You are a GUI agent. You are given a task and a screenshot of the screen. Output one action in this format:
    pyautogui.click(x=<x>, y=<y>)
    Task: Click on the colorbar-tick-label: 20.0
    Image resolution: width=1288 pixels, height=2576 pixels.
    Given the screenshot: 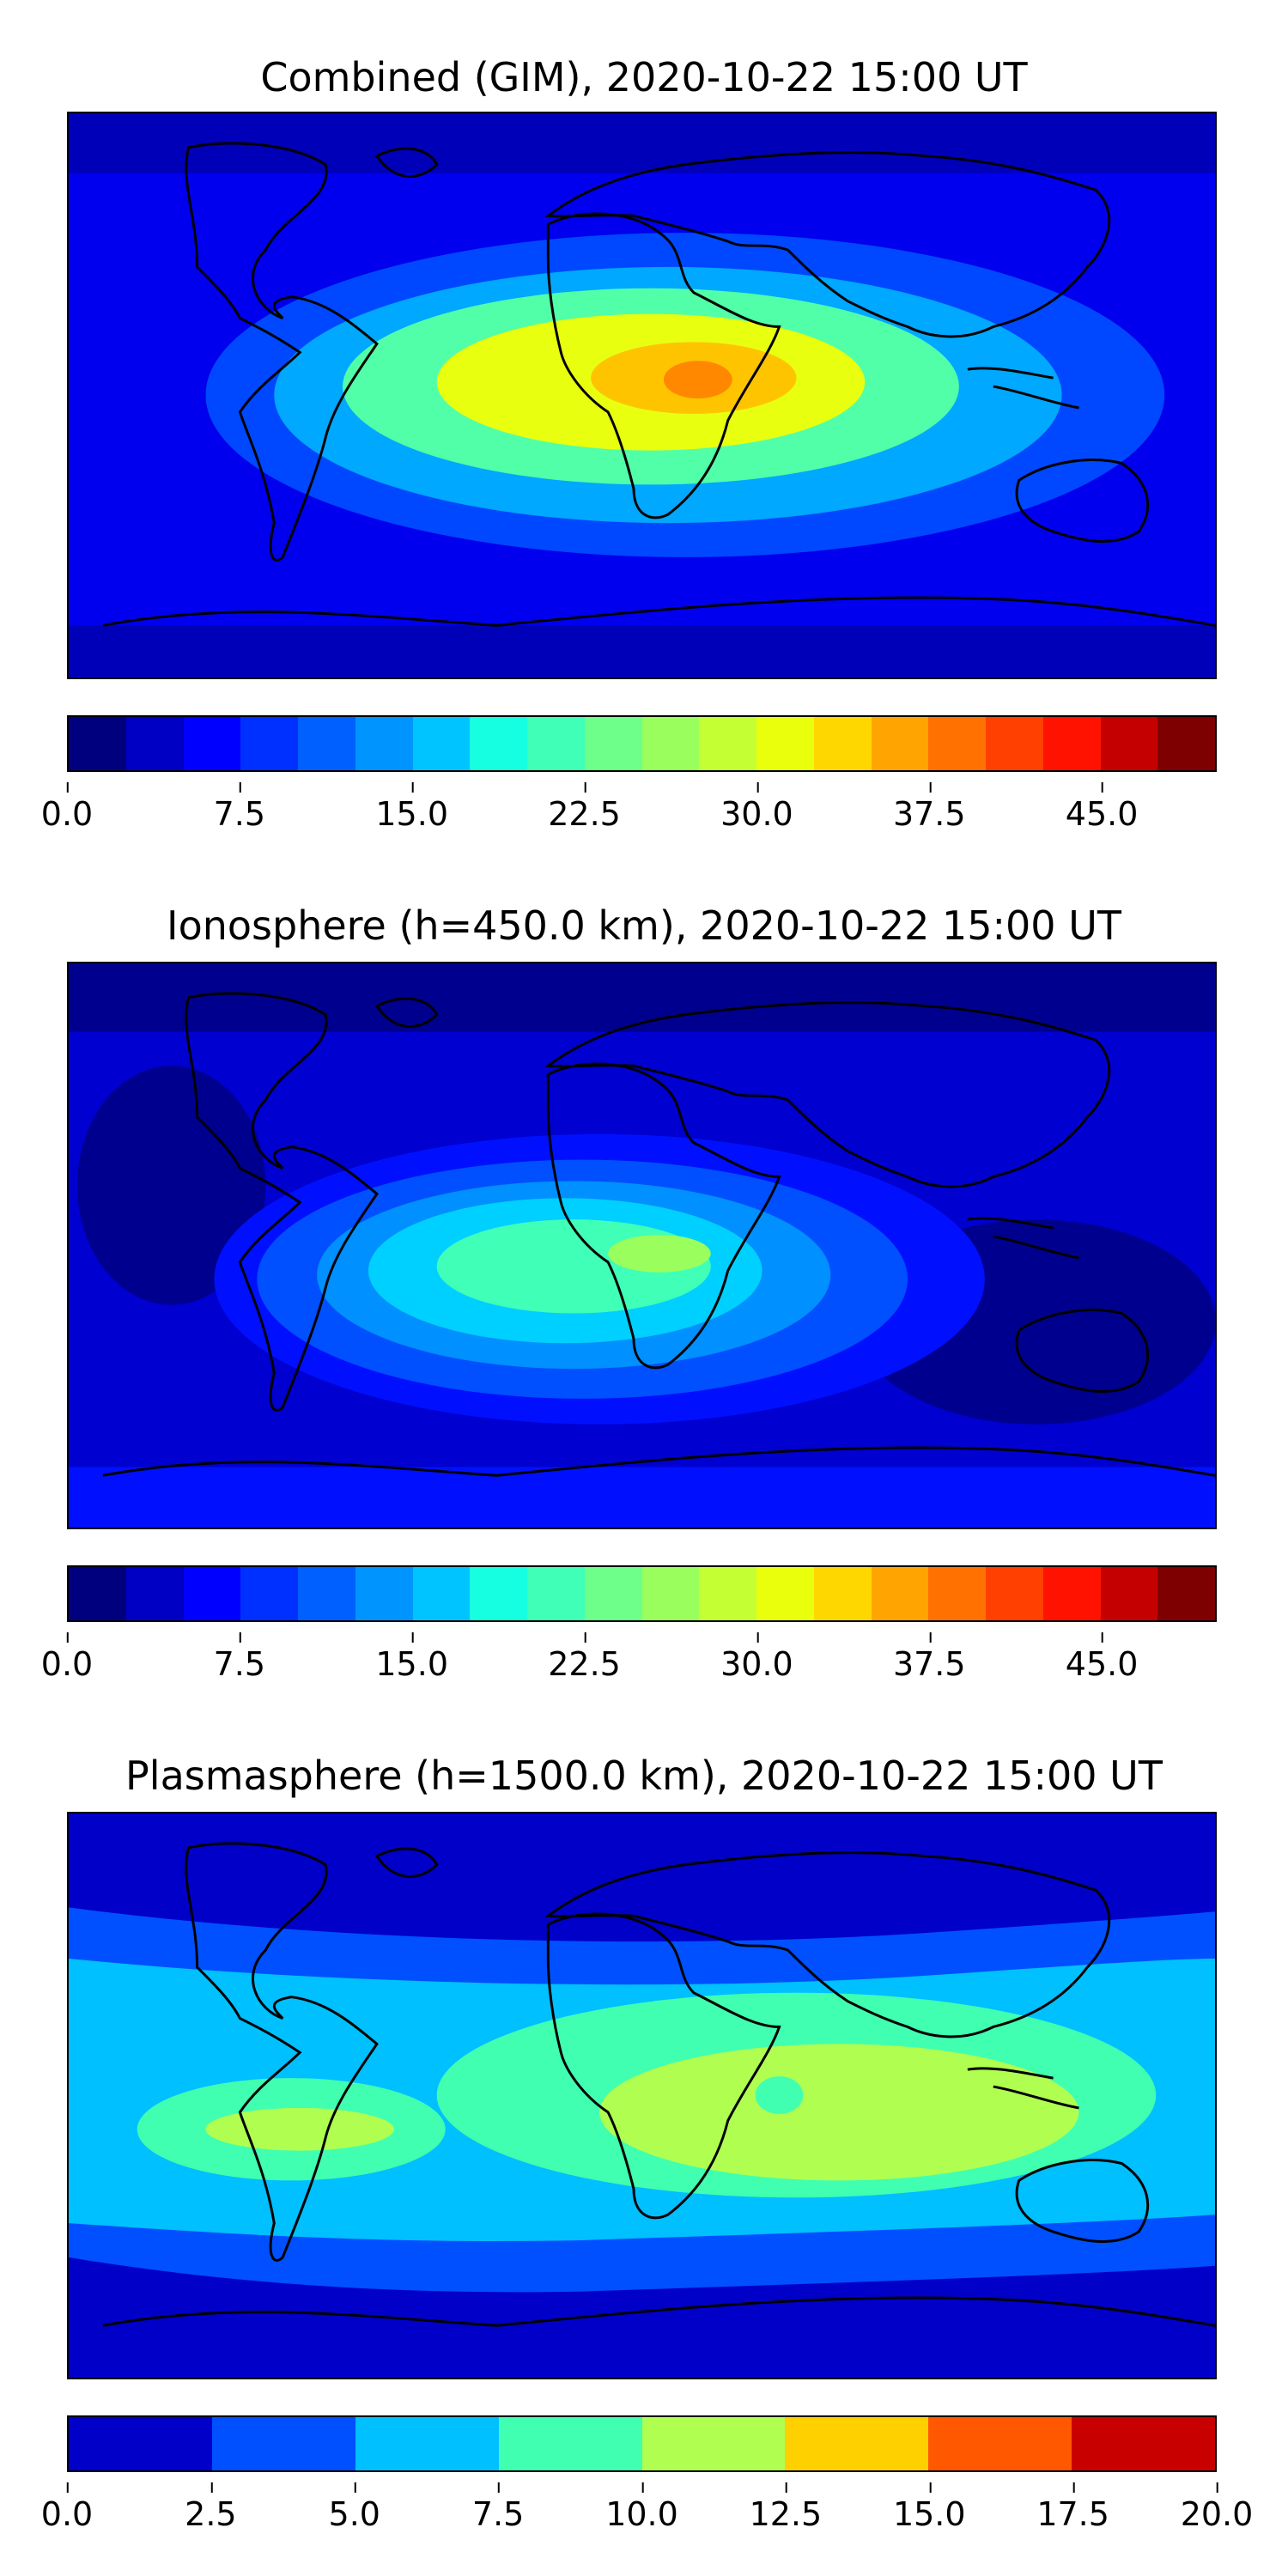 What is the action you would take?
    pyautogui.click(x=1217, y=2507)
    